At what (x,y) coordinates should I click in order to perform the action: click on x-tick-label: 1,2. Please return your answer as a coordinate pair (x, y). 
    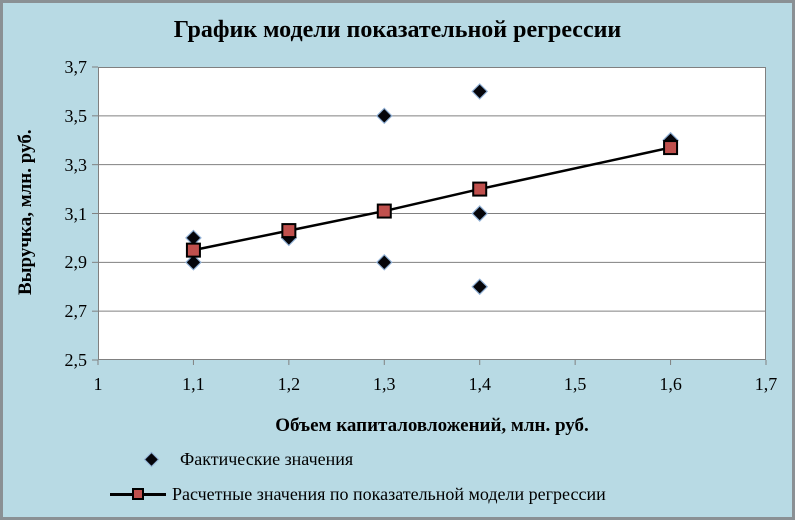
    Looking at the image, I should click on (289, 384).